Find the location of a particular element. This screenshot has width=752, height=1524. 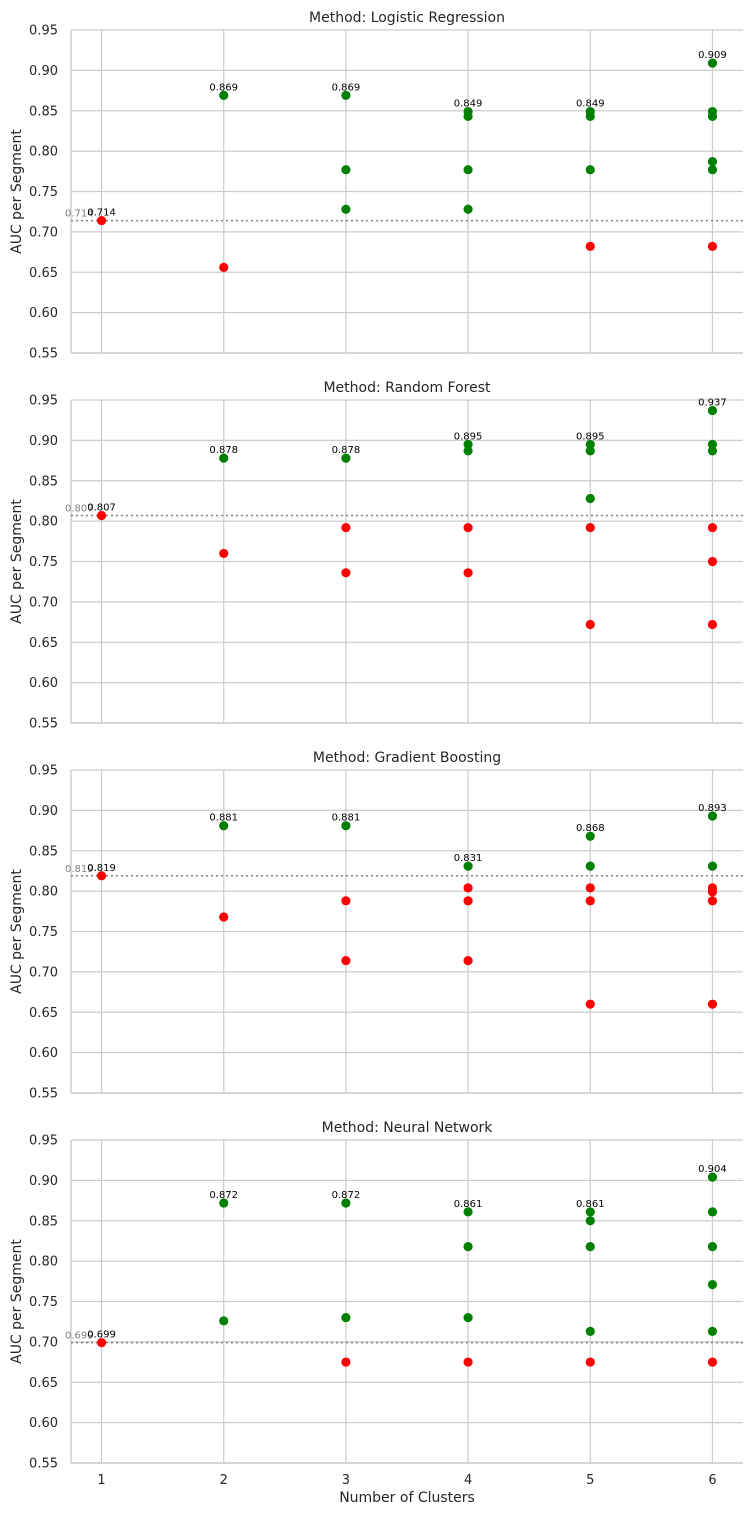

data-label: 0.849 is located at coordinates (590, 104).